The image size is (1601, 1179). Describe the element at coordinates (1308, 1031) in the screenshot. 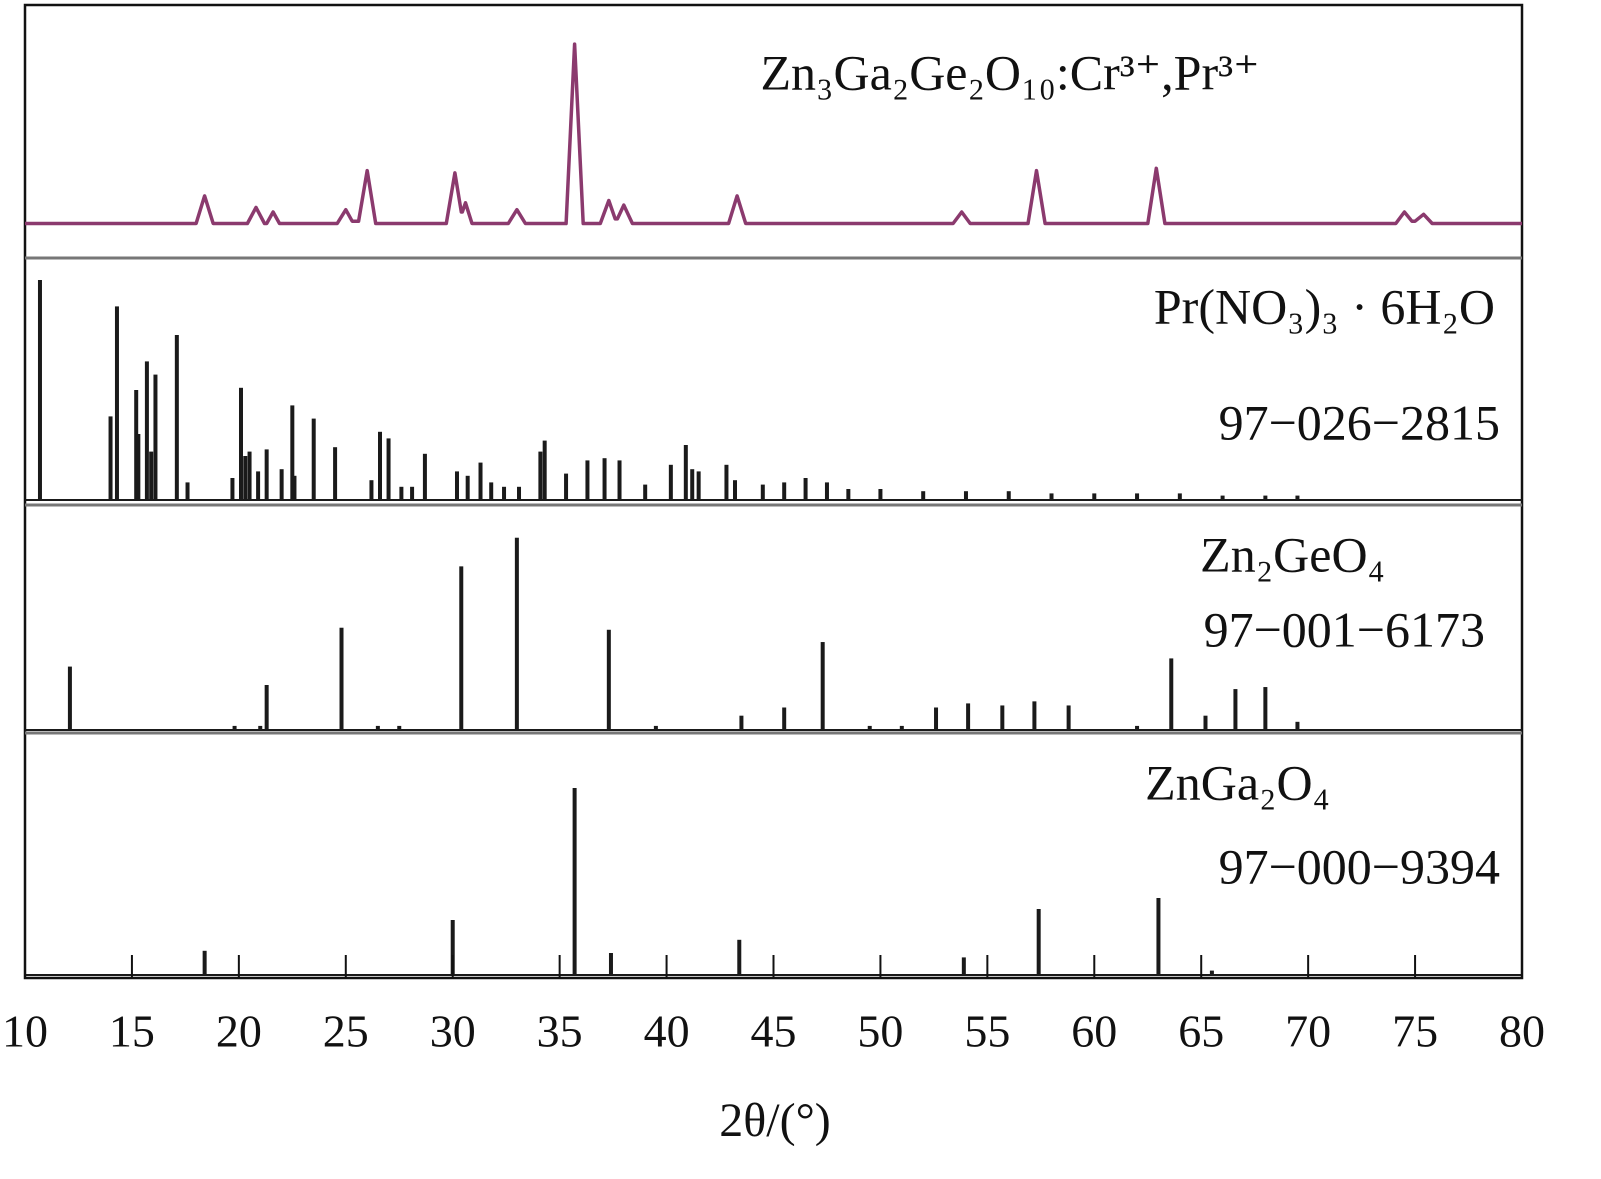

I see `x-tick-label: 70` at that location.